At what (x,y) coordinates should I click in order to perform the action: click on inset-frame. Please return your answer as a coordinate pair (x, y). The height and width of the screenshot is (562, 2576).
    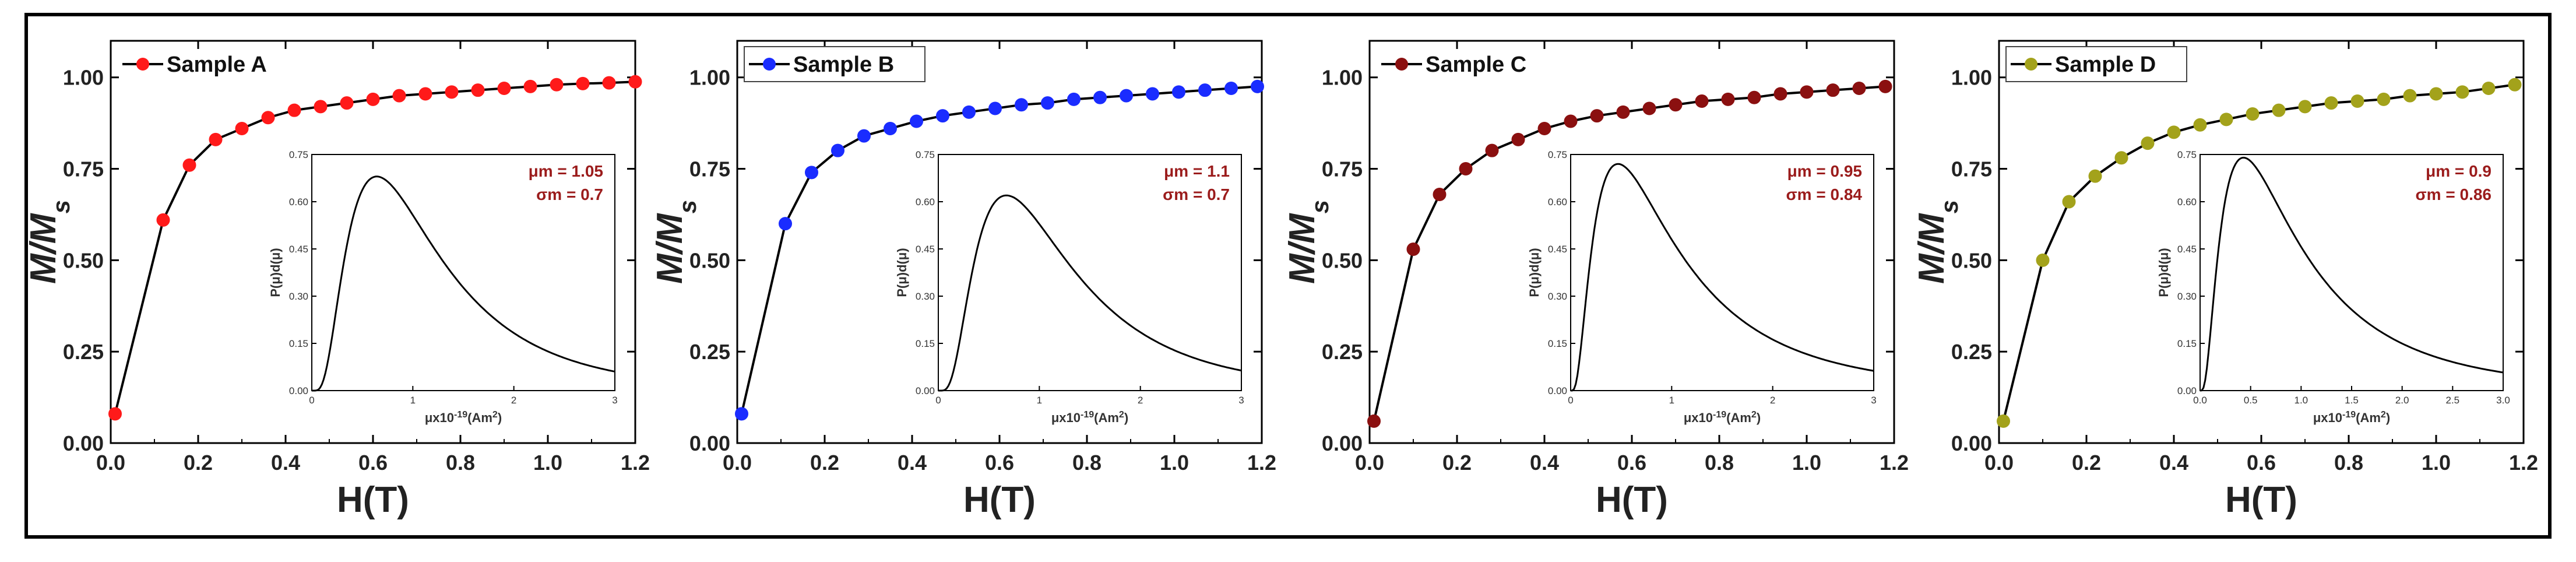
    Looking at the image, I should click on (463, 272).